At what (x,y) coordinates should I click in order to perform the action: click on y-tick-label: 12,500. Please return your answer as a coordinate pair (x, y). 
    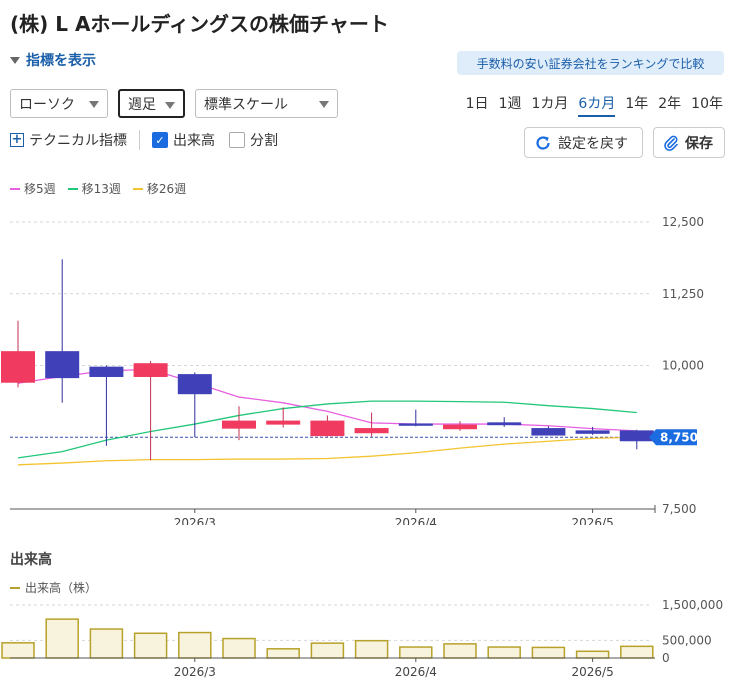
    Looking at the image, I should click on (683, 222).